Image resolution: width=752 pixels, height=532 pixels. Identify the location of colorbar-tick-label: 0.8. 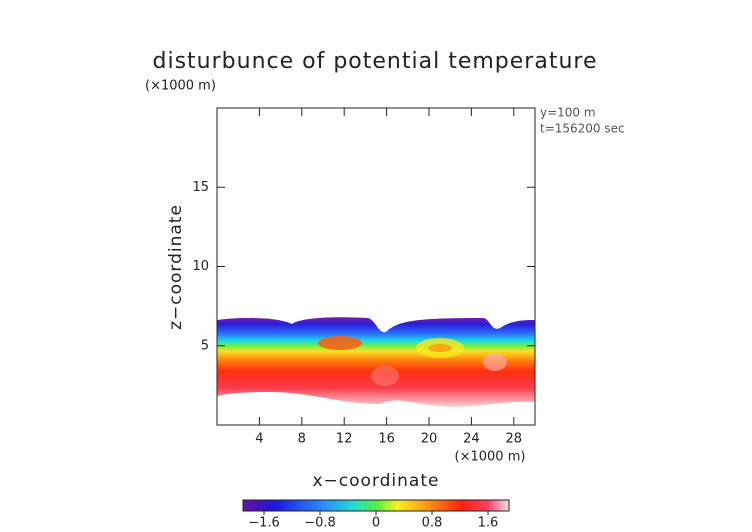
(432, 523).